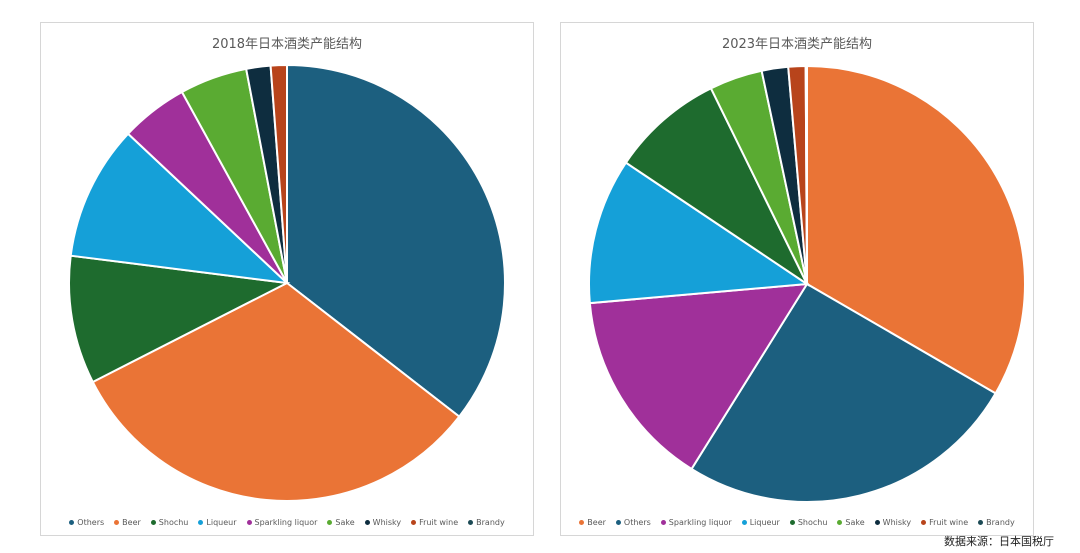 The height and width of the screenshot is (553, 1080). I want to click on pie-slice-sparkling-liquor, so click(698, 376).